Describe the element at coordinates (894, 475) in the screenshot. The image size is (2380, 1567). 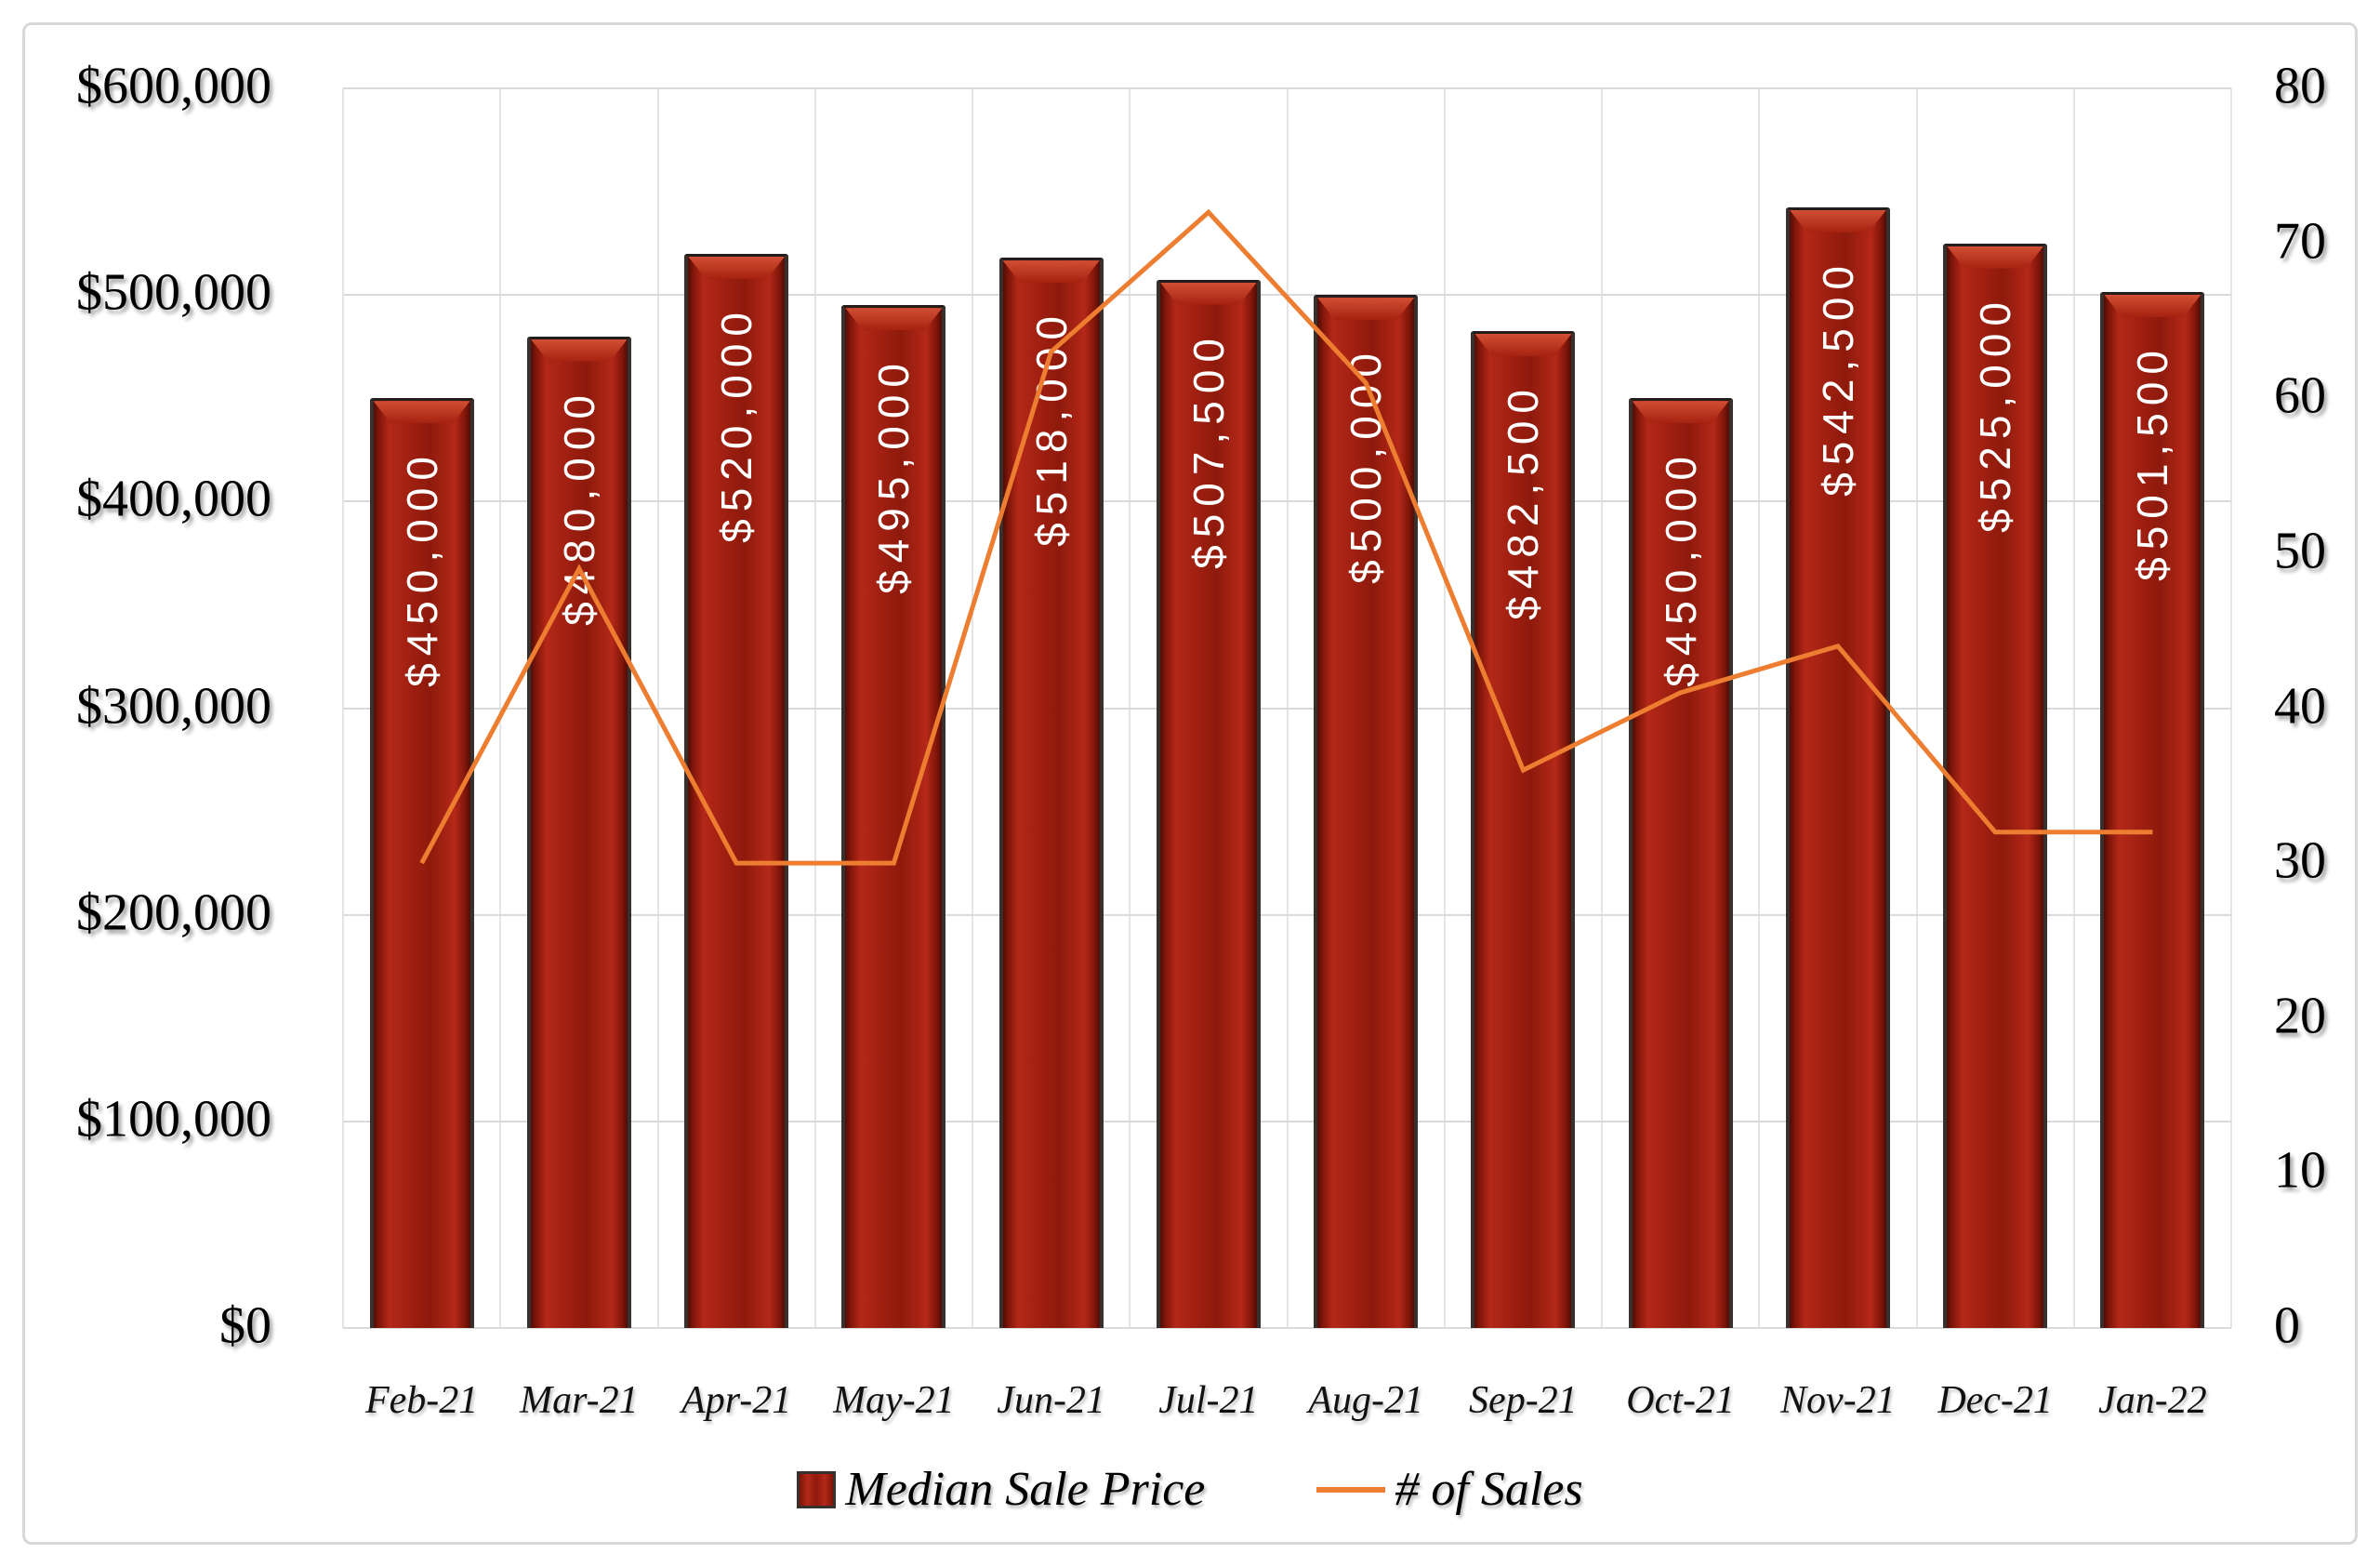
I see `bar-data-label: $495,000` at that location.